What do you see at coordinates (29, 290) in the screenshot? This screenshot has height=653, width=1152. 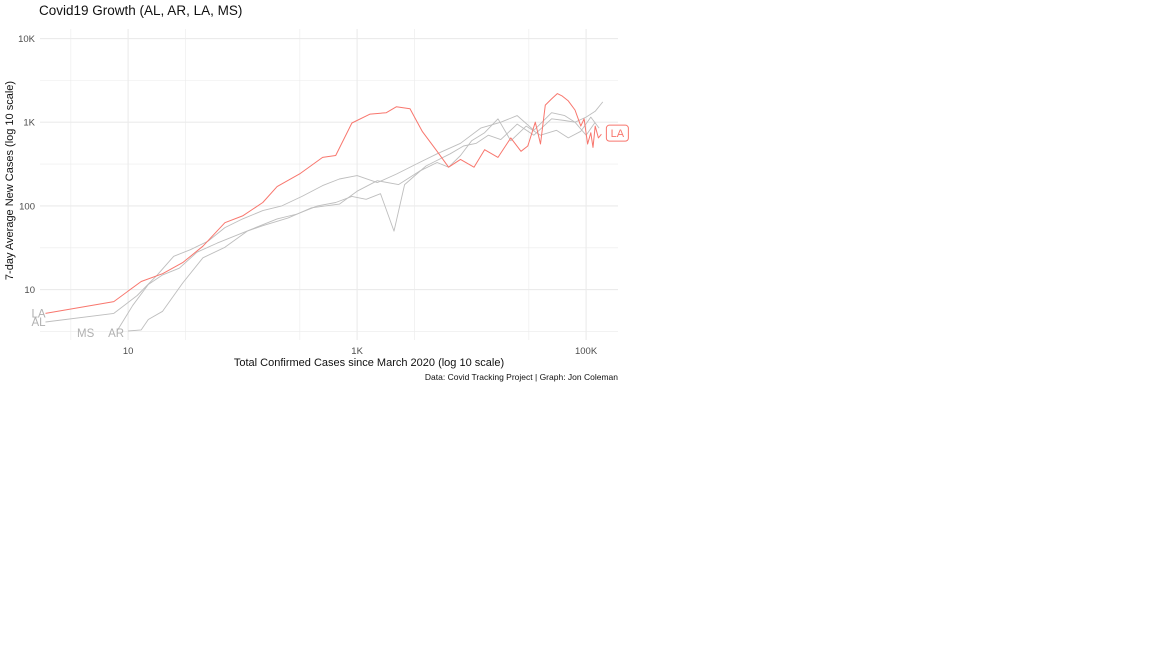 I see `y-tick-label: 10` at bounding box center [29, 290].